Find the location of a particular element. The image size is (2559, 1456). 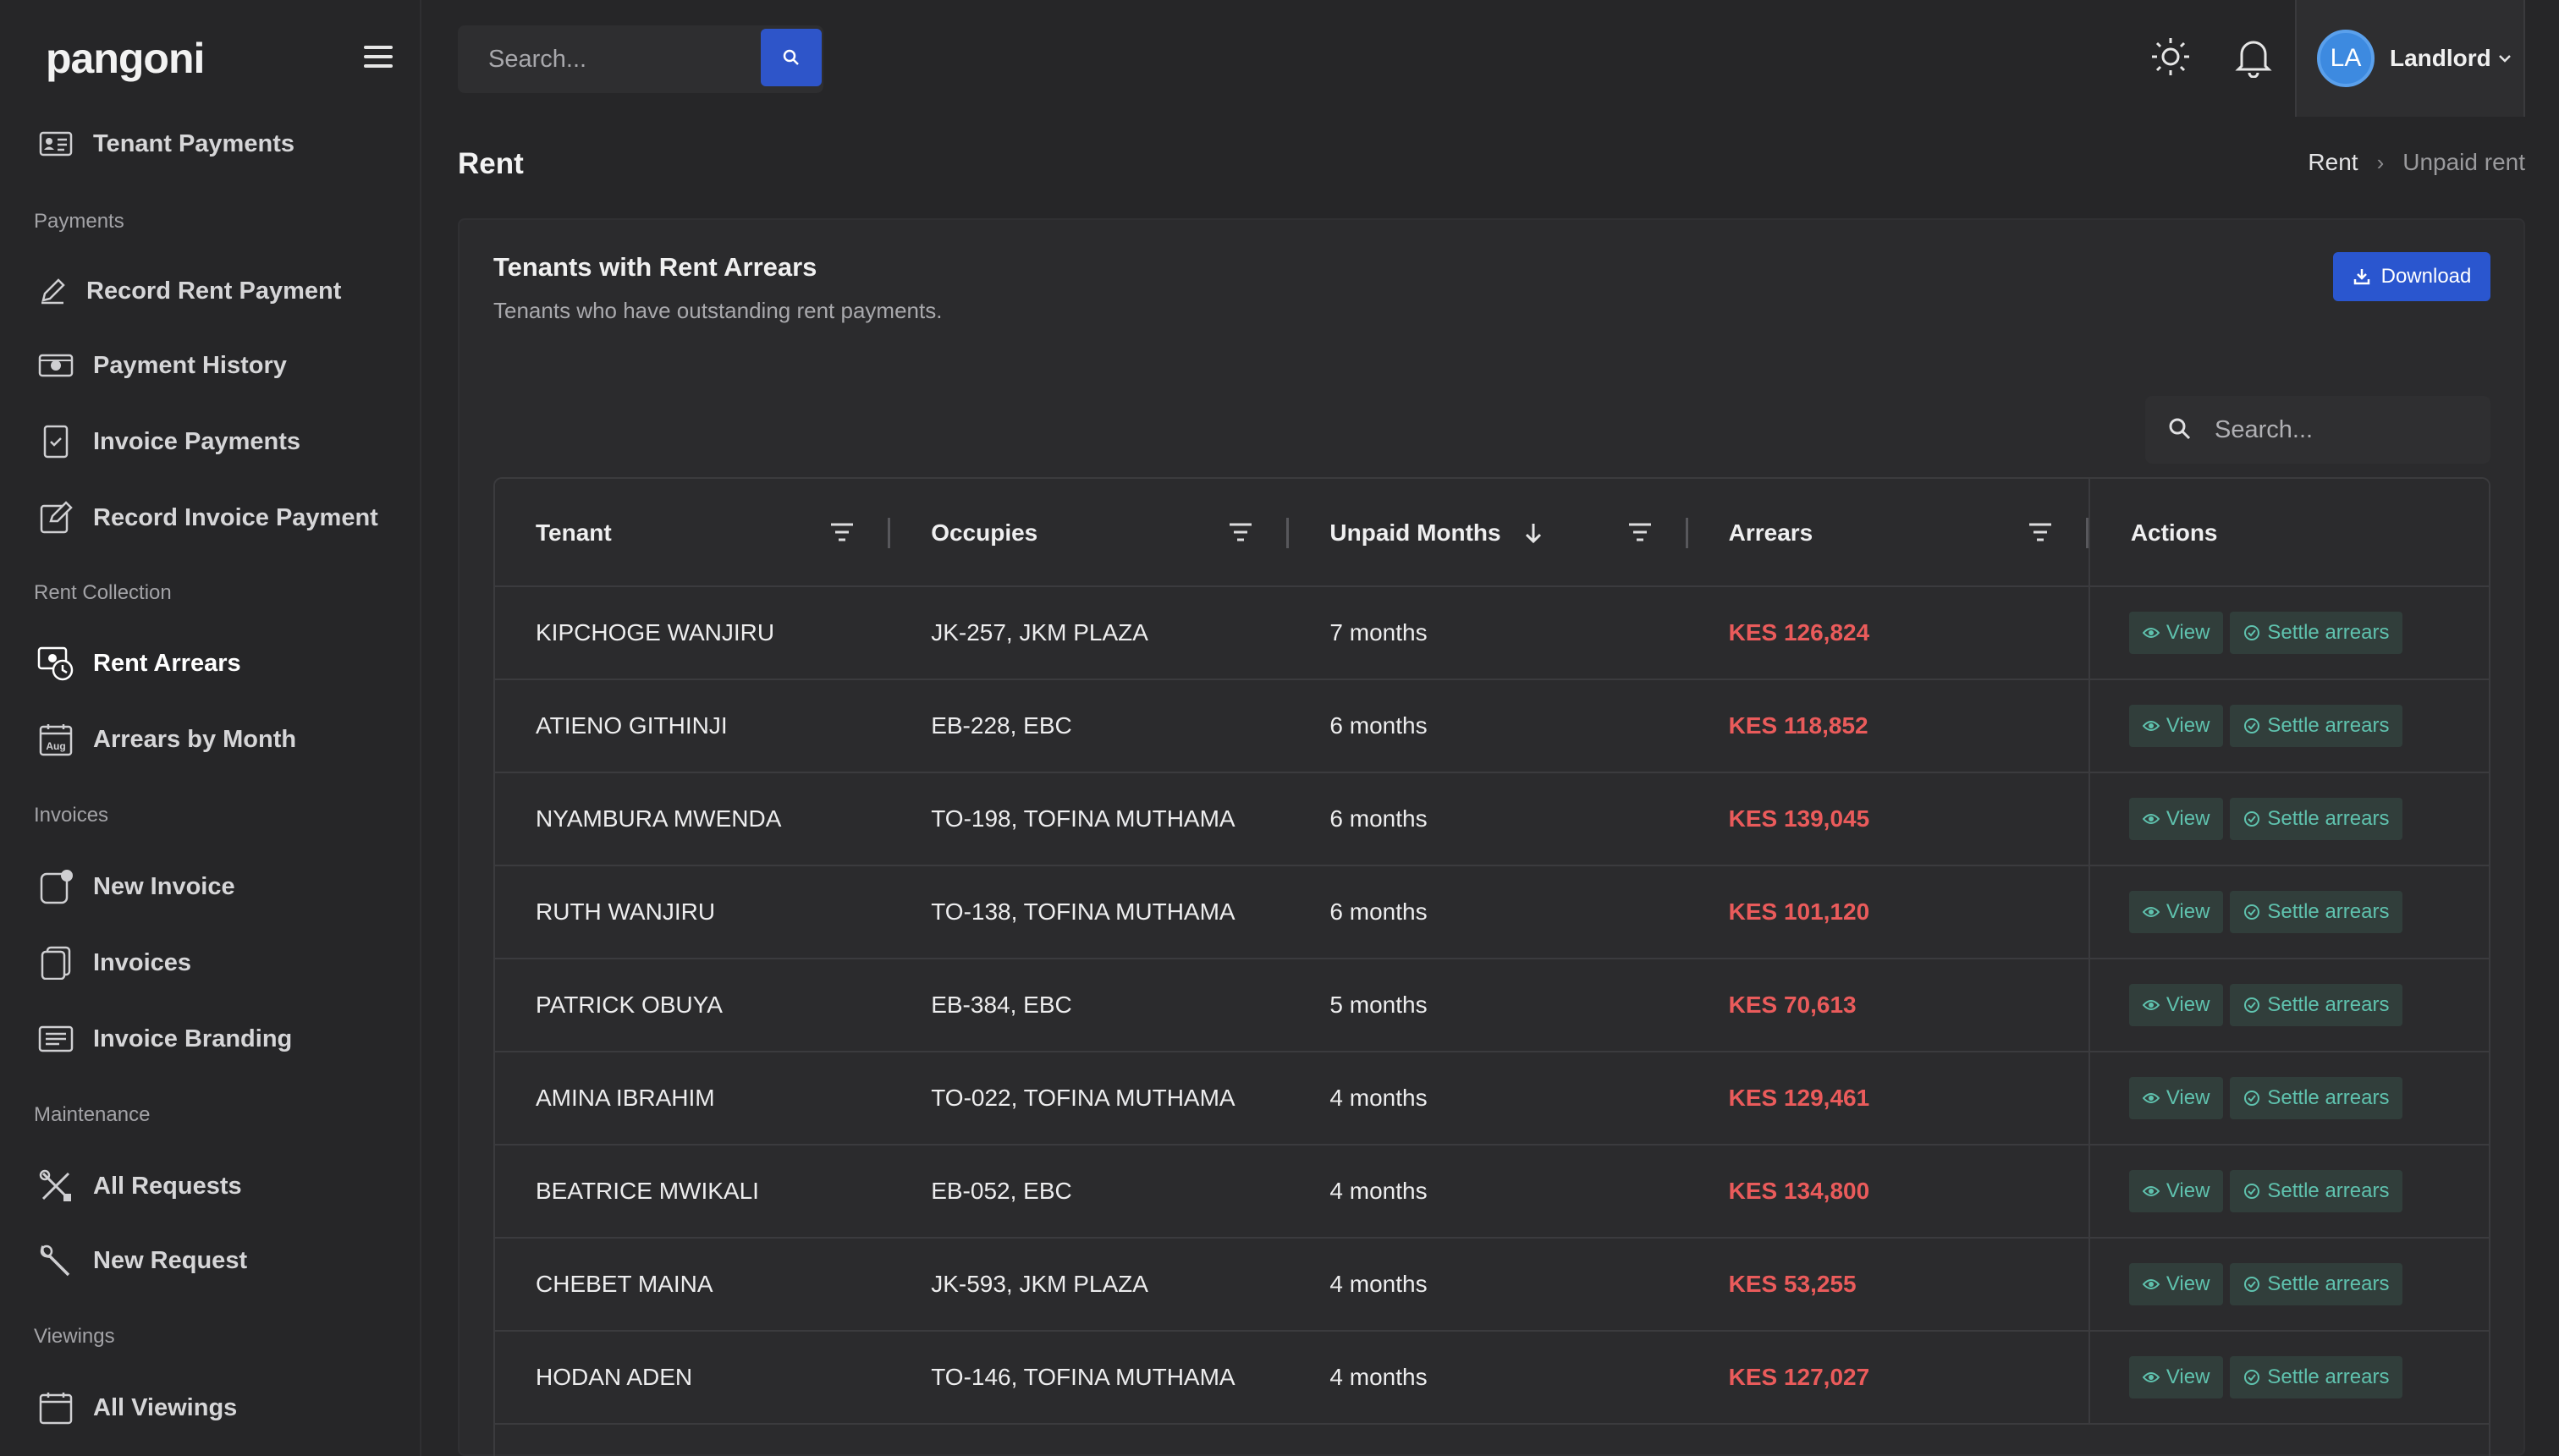

table-header: Tenant Occupies Unpaid Months Arrears is located at coordinates (1492, 533).